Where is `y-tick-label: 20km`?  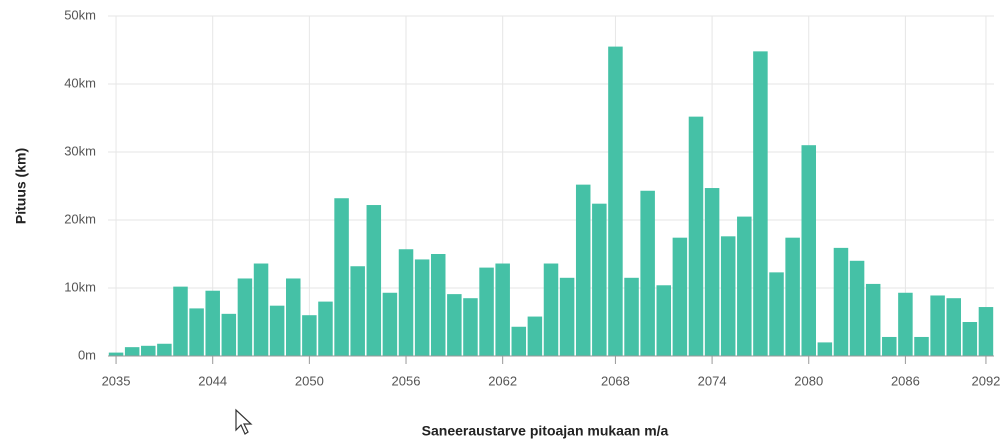
y-tick-label: 20km is located at coordinates (80, 218).